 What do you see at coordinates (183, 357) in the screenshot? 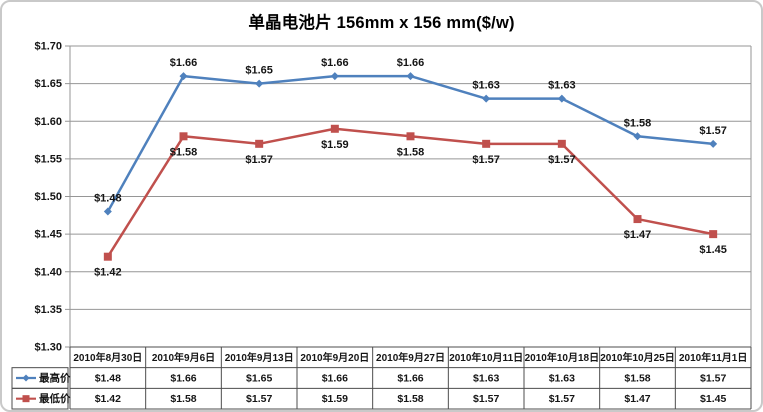
I see `table-header-cell: 2010年9月6日` at bounding box center [183, 357].